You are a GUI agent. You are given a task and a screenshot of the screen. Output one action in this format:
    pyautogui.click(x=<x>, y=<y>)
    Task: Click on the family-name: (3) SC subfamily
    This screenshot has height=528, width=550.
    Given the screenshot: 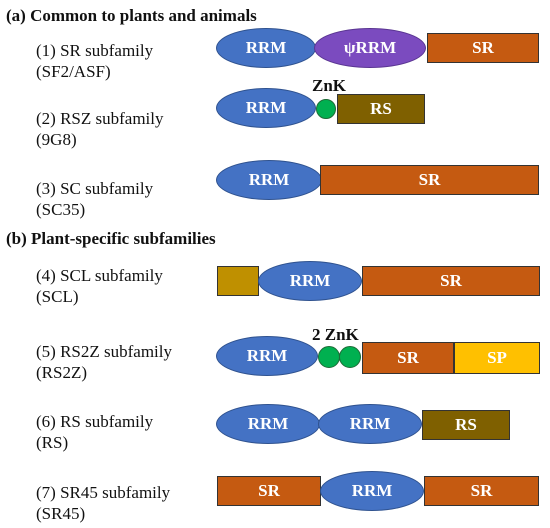 What is the action you would take?
    pyautogui.click(x=95, y=188)
    